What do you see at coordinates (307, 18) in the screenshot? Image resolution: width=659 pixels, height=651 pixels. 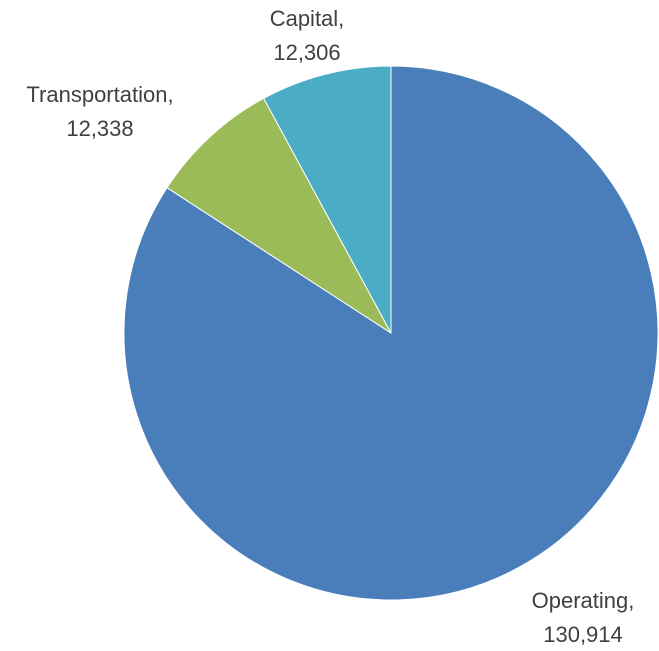 I see `slice-label: Capital,` at bounding box center [307, 18].